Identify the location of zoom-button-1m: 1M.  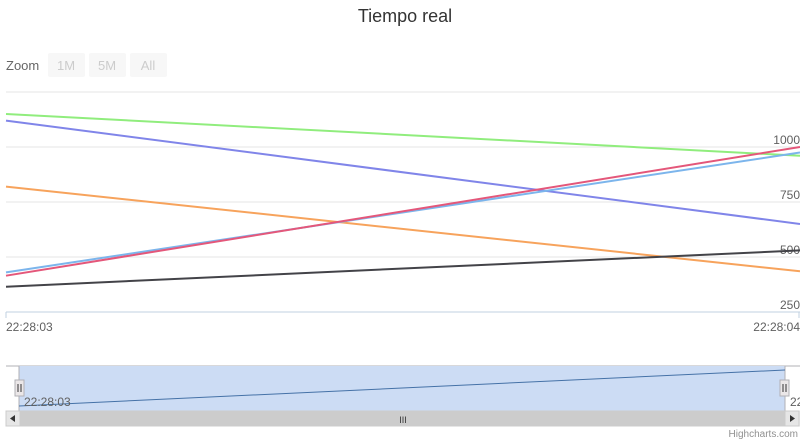
(66, 65).